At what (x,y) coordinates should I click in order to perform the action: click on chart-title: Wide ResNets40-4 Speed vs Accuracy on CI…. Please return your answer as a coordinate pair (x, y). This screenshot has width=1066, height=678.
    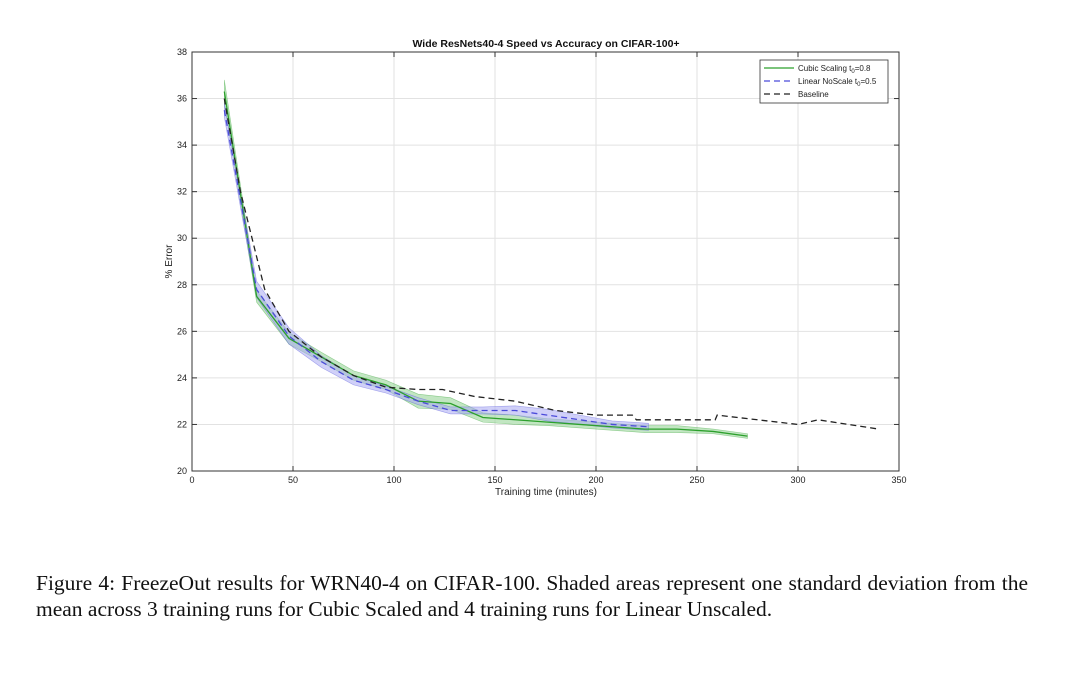
    Looking at the image, I should click on (545, 44).